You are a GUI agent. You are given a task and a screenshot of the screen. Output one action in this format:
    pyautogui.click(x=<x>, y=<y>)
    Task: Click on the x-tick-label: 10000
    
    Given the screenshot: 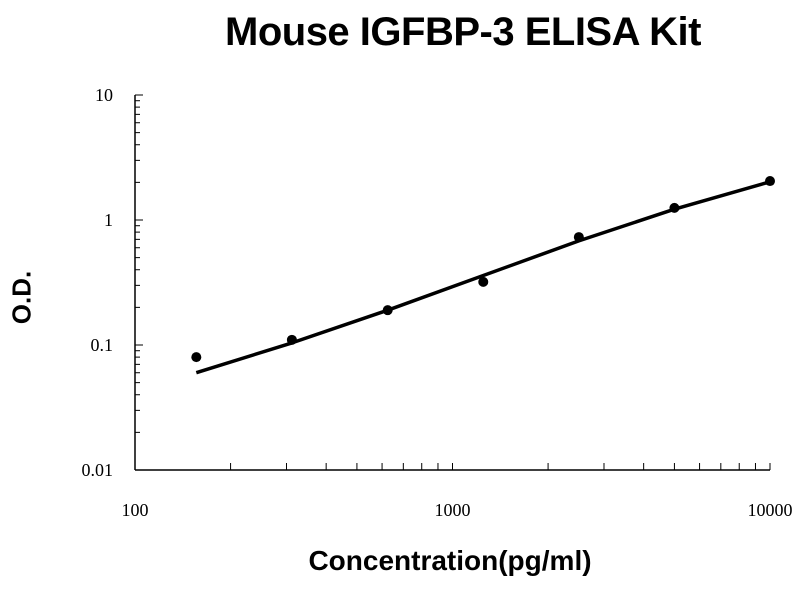 What is the action you would take?
    pyautogui.click(x=770, y=510)
    